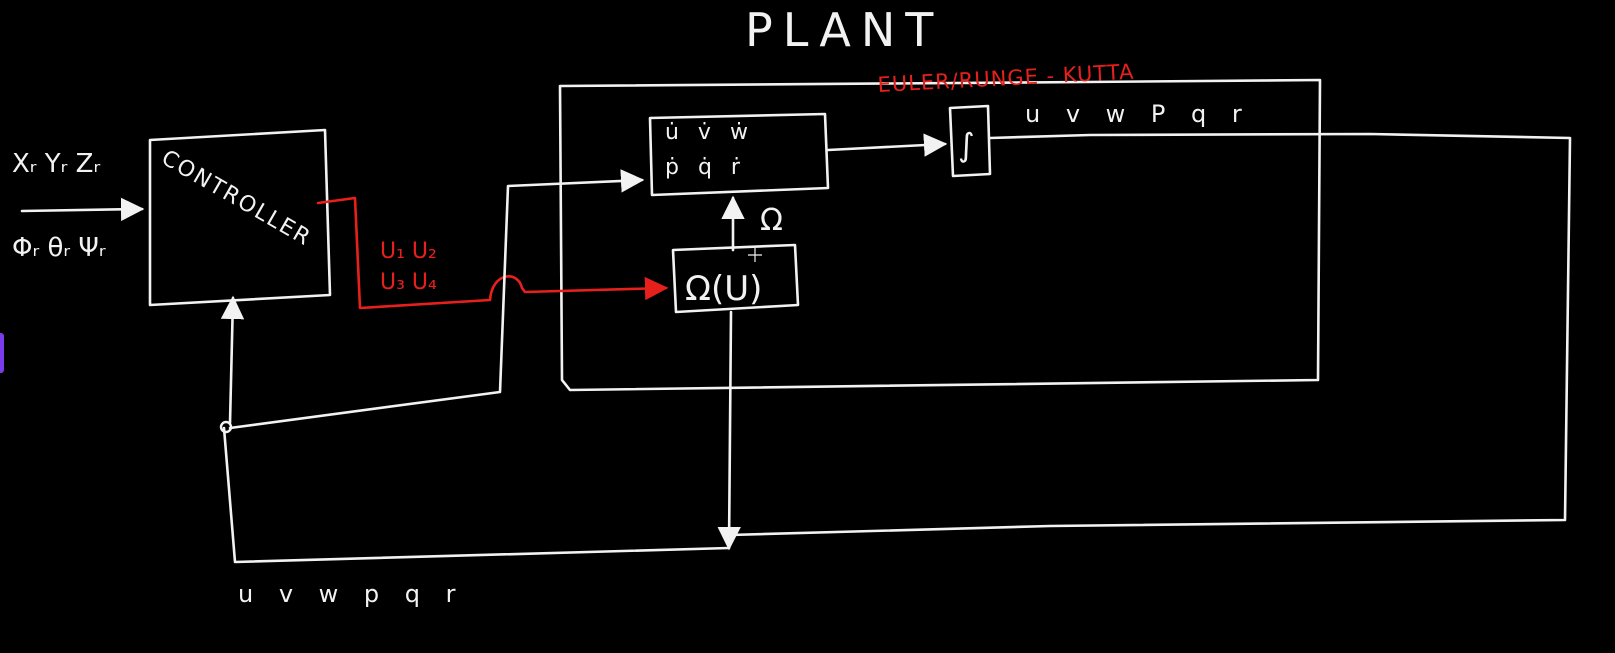  I want to click on integrator-method-label: EULER/RUNGE - KUTTA, so click(1006, 78).